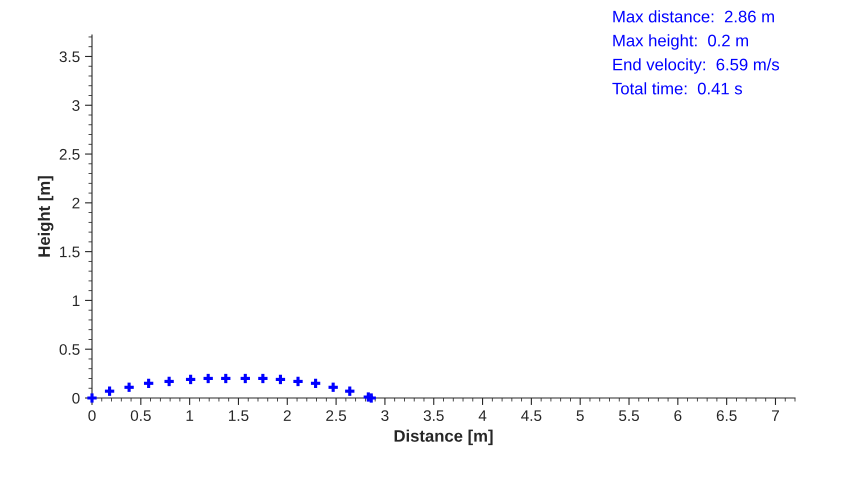 The image size is (855, 477). I want to click on y-axis-title: Height [m], so click(46, 216).